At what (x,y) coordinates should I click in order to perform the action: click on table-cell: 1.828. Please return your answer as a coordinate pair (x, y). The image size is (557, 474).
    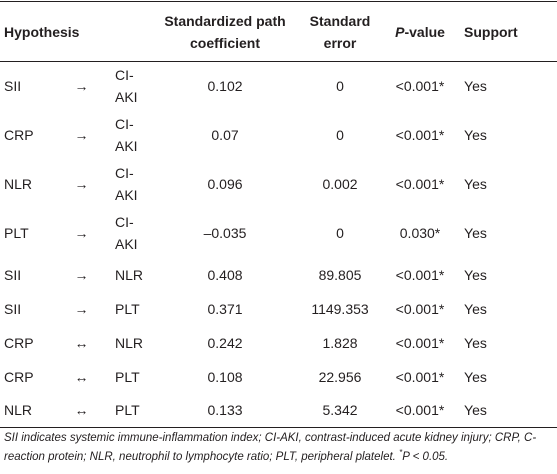
    Looking at the image, I should click on (340, 342).